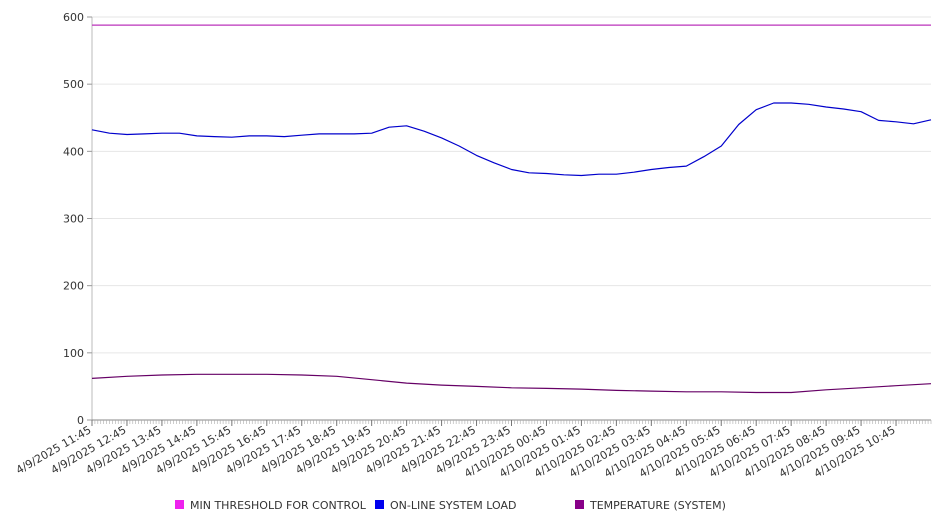 This screenshot has width=946, height=526. I want to click on y-tick-label: 500, so click(73, 84).